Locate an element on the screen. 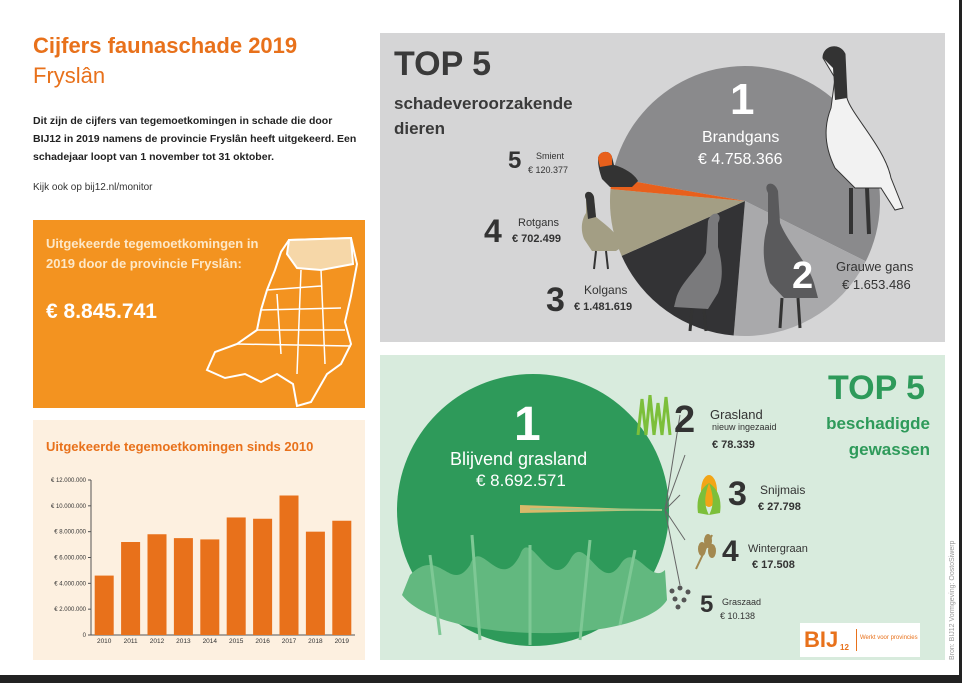 The height and width of the screenshot is (698, 979). pie-slice-rotgans is located at coordinates (677, 222).